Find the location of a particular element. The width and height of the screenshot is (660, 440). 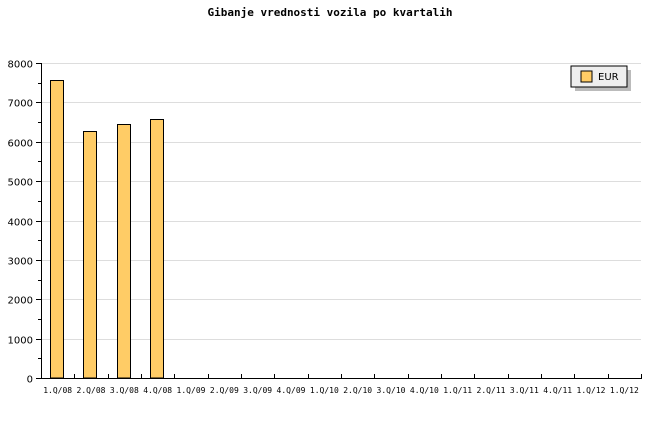

legend: EUR is located at coordinates (600, 78).